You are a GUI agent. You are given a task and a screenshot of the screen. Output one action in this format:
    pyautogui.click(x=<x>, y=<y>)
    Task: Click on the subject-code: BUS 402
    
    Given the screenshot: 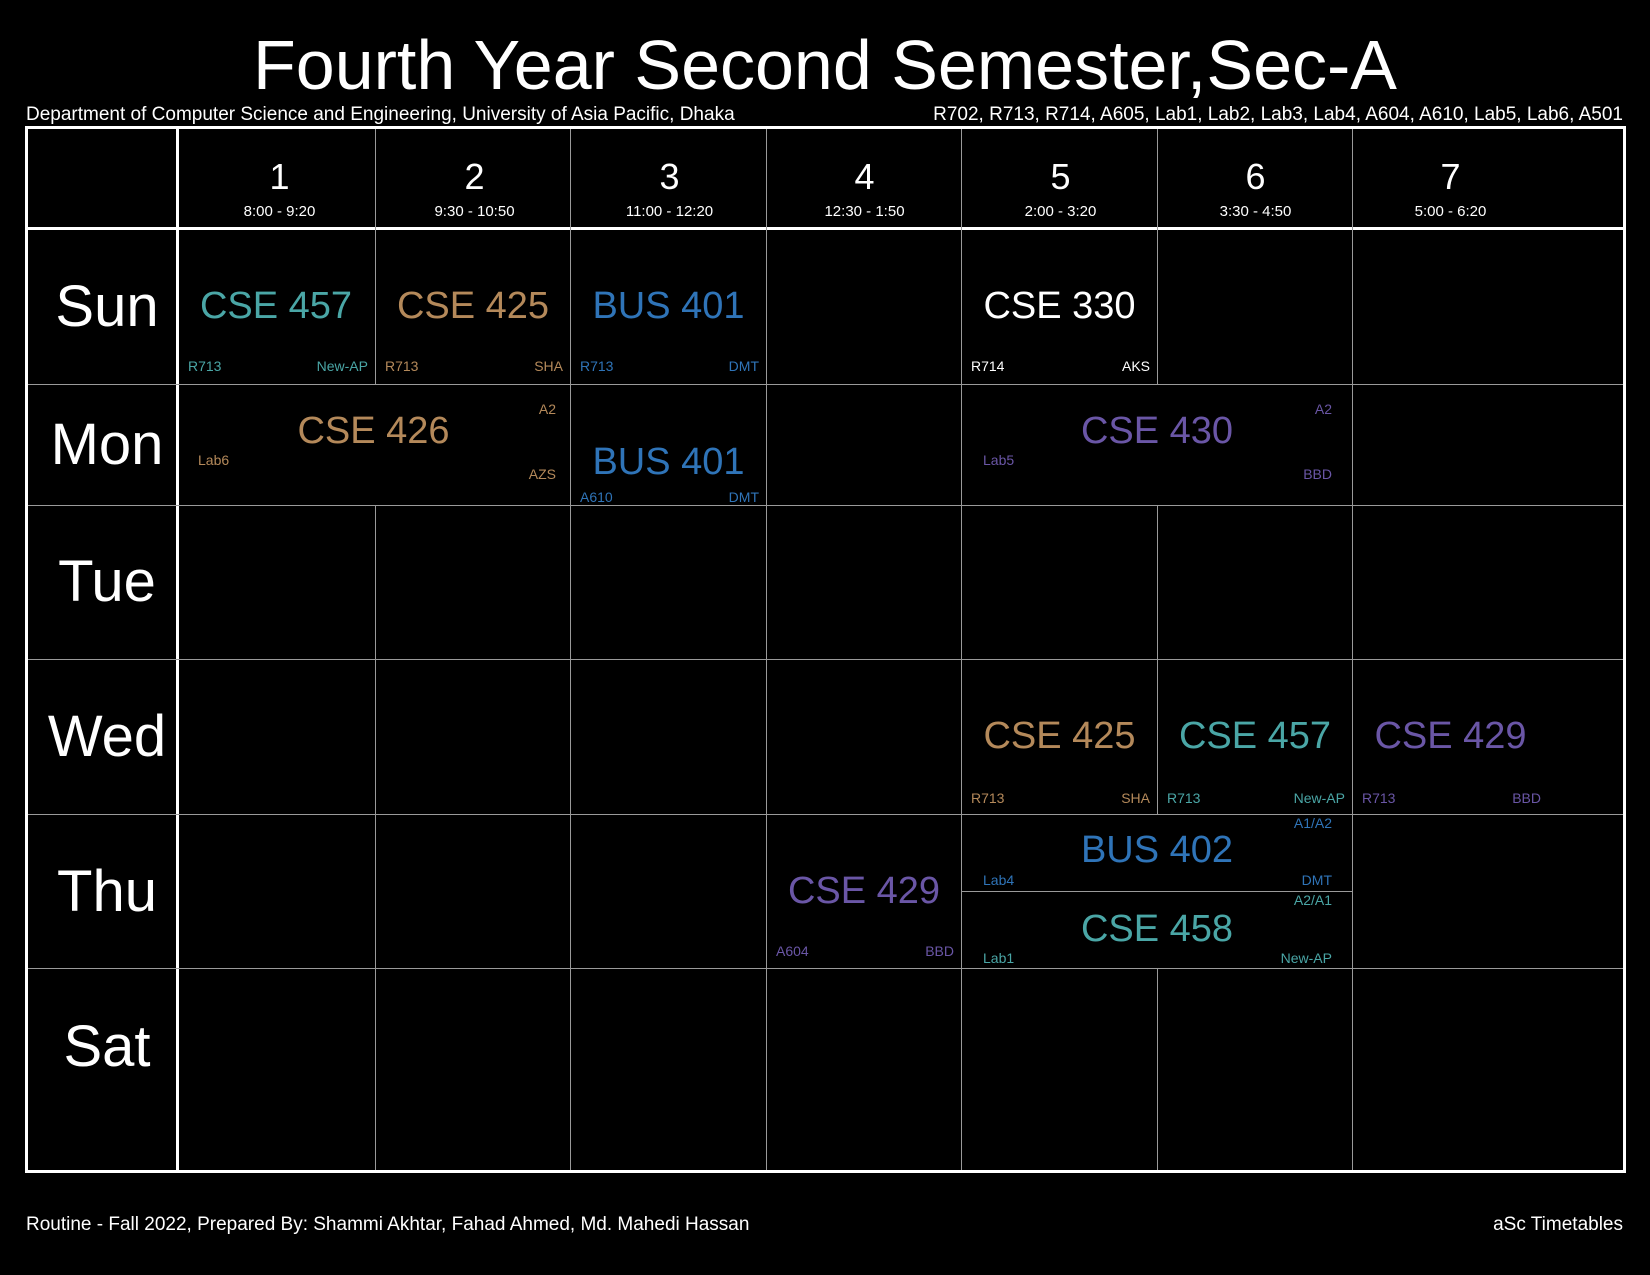 What is the action you would take?
    pyautogui.click(x=1157, y=850)
    